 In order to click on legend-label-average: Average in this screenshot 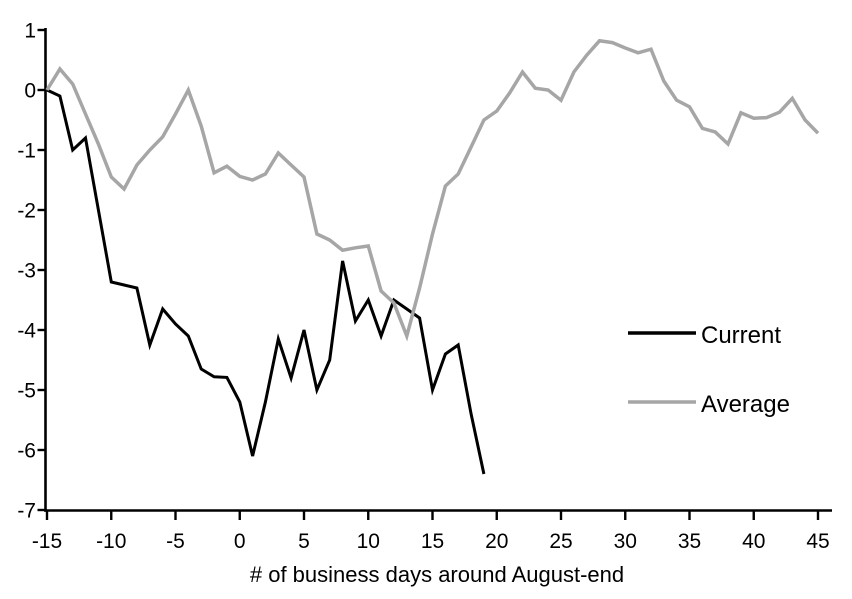, I will do `click(745, 404)`.